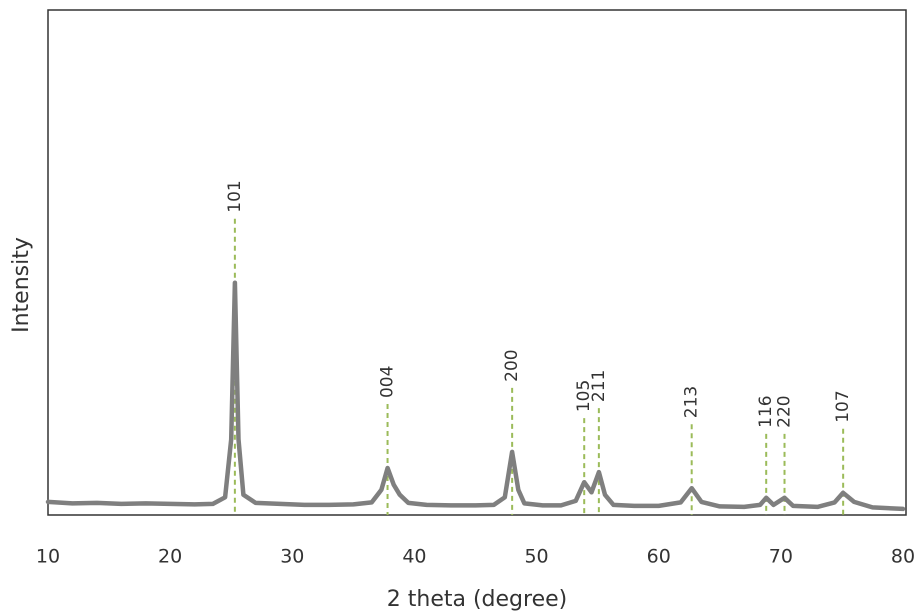  I want to click on x-tick-label: 40, so click(414, 557).